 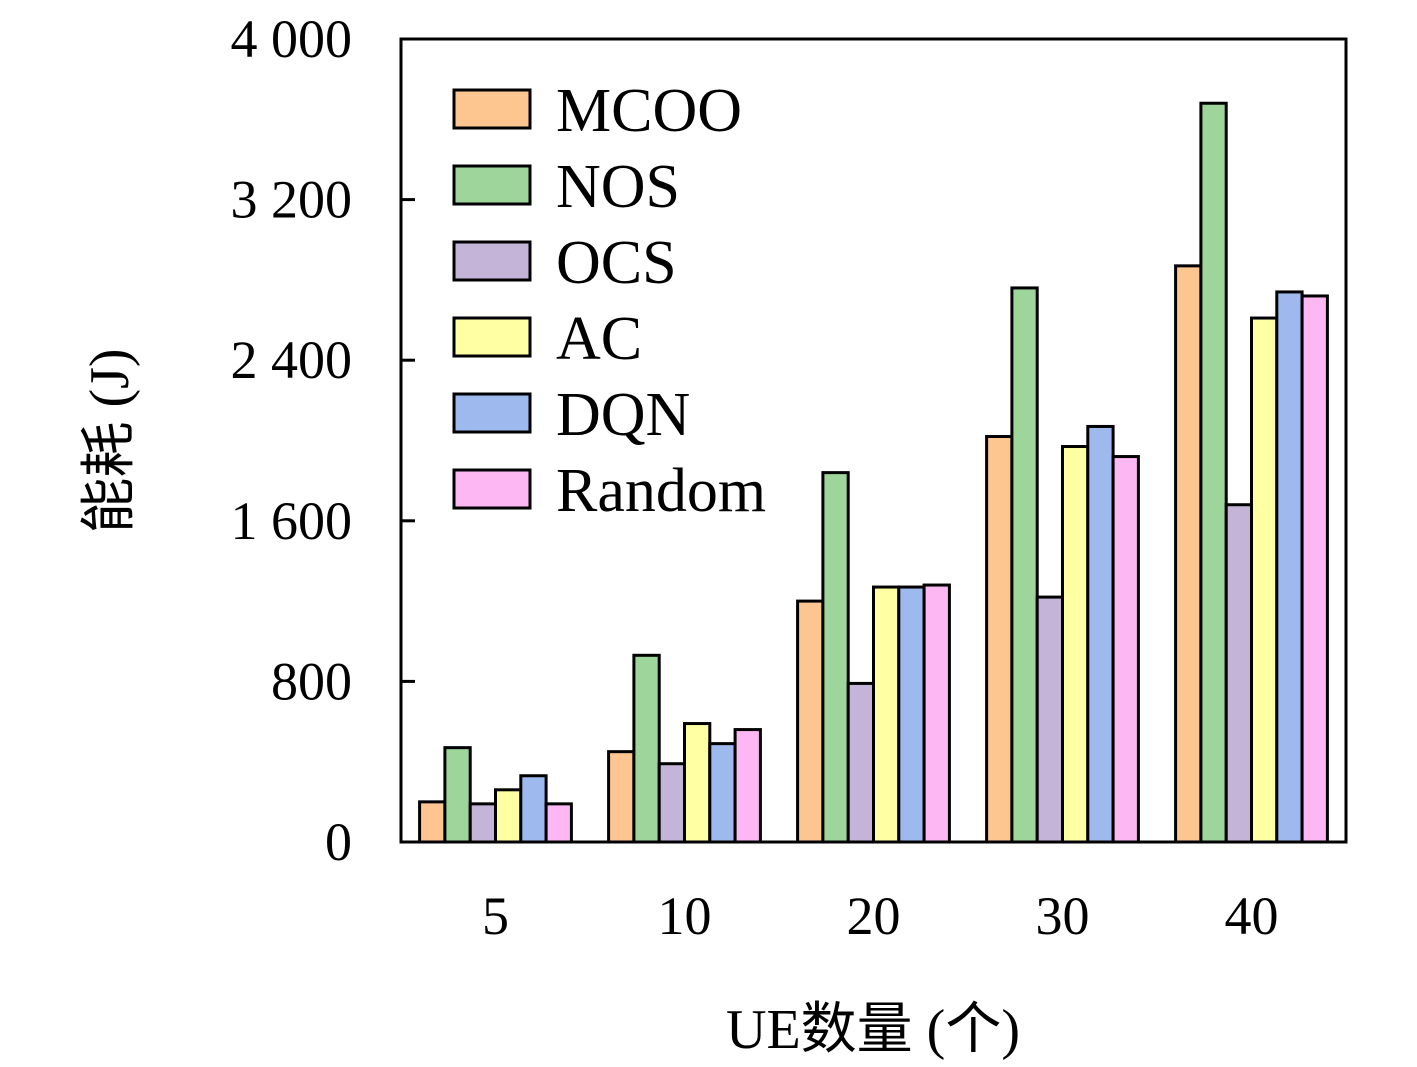 I want to click on x-tick-label: 40, so click(x=1252, y=916).